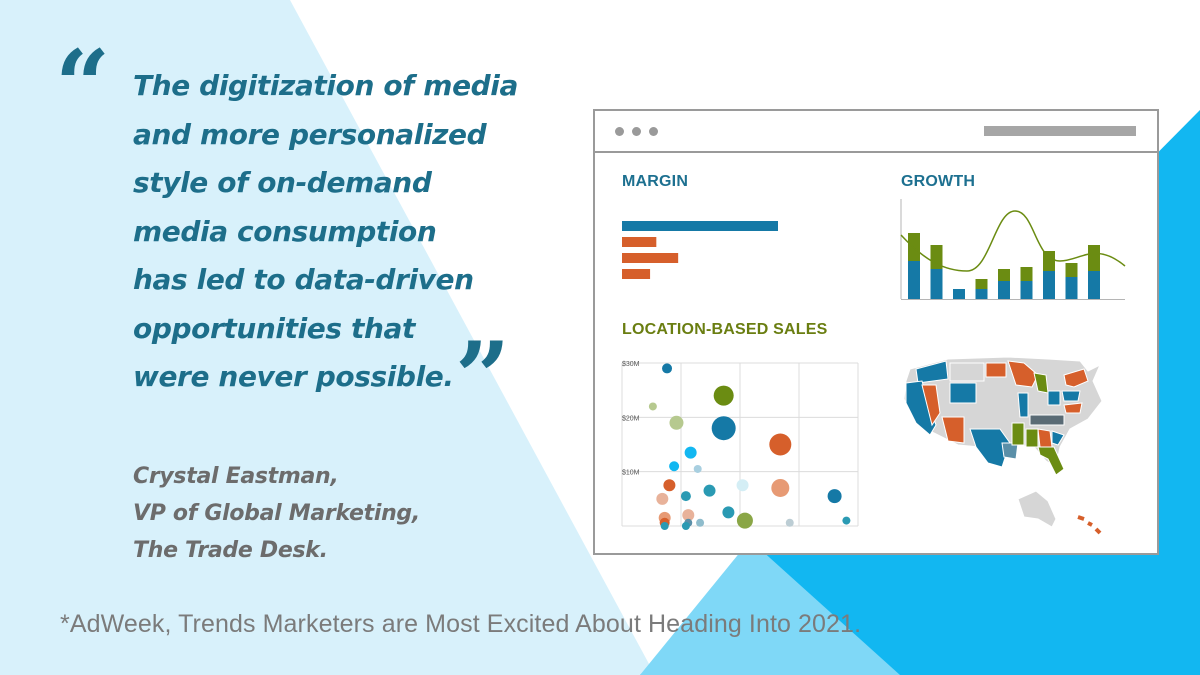  I want to click on map-state-mt, so click(967, 372).